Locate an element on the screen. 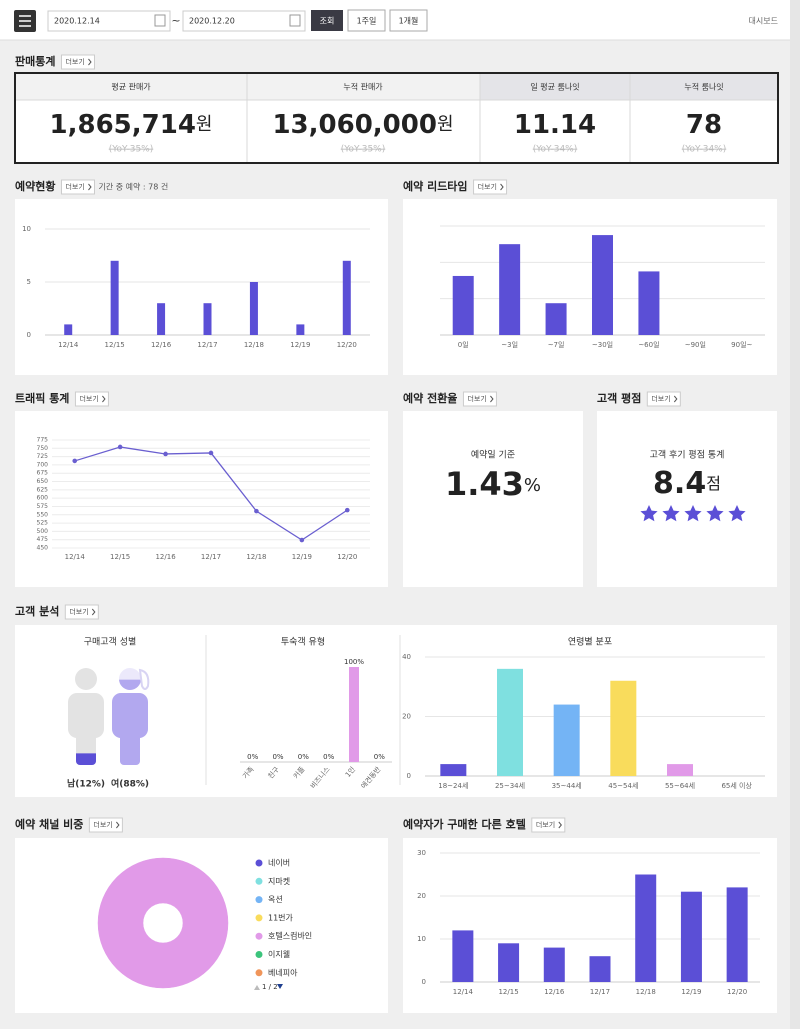 The width and height of the screenshot is (800, 1029). x-tick-label: 65세 이상 is located at coordinates (736, 785).